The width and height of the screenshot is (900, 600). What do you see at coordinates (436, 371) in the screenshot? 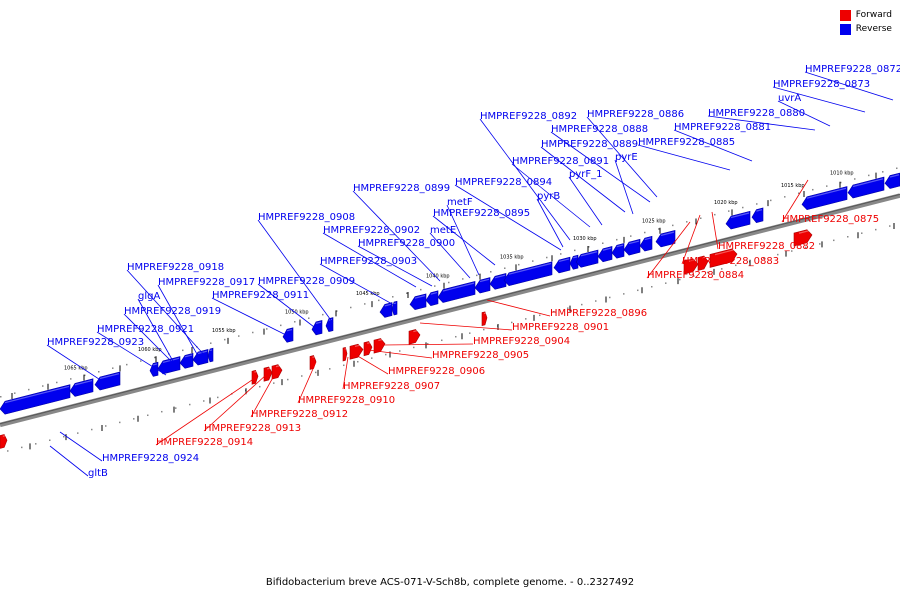
I see `gene-label: HMPREF9228_0906` at bounding box center [436, 371].